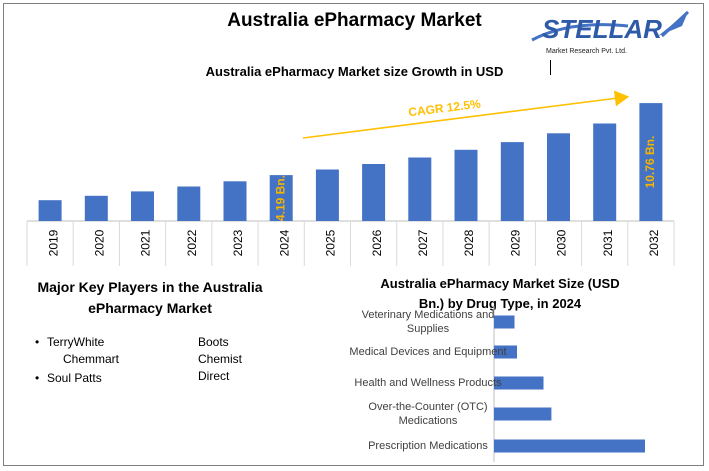  What do you see at coordinates (96, 208) in the screenshot?
I see `bar-2020` at bounding box center [96, 208].